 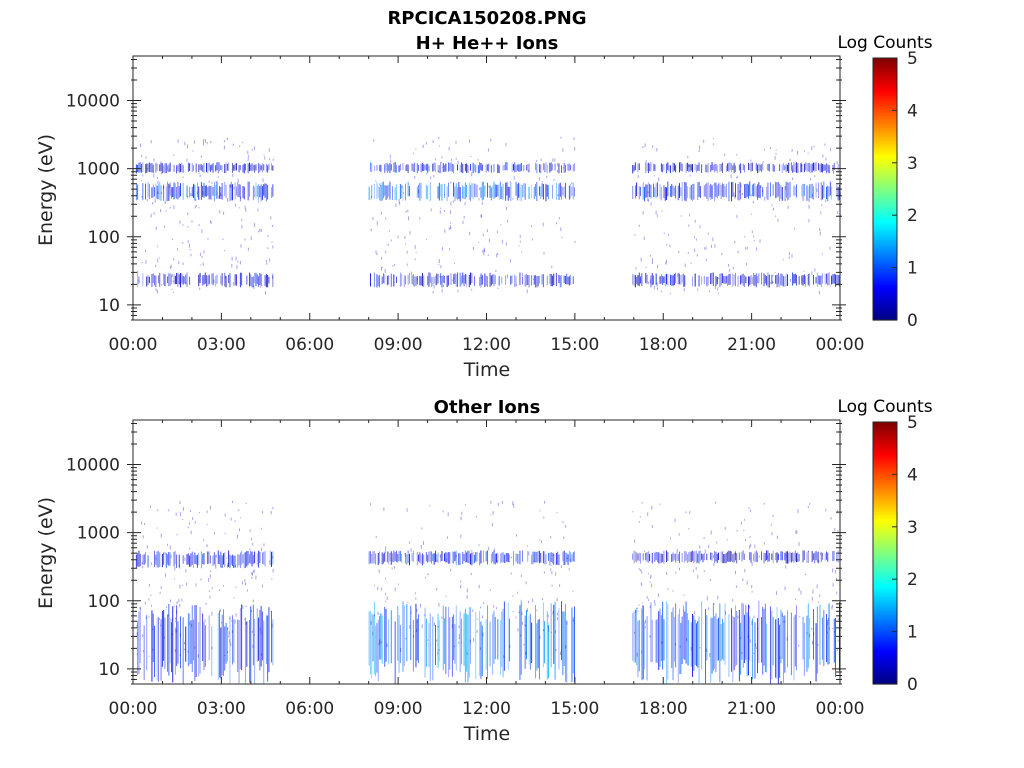 What do you see at coordinates (912, 269) in the screenshot?
I see `colorbar-tick-label: 1` at bounding box center [912, 269].